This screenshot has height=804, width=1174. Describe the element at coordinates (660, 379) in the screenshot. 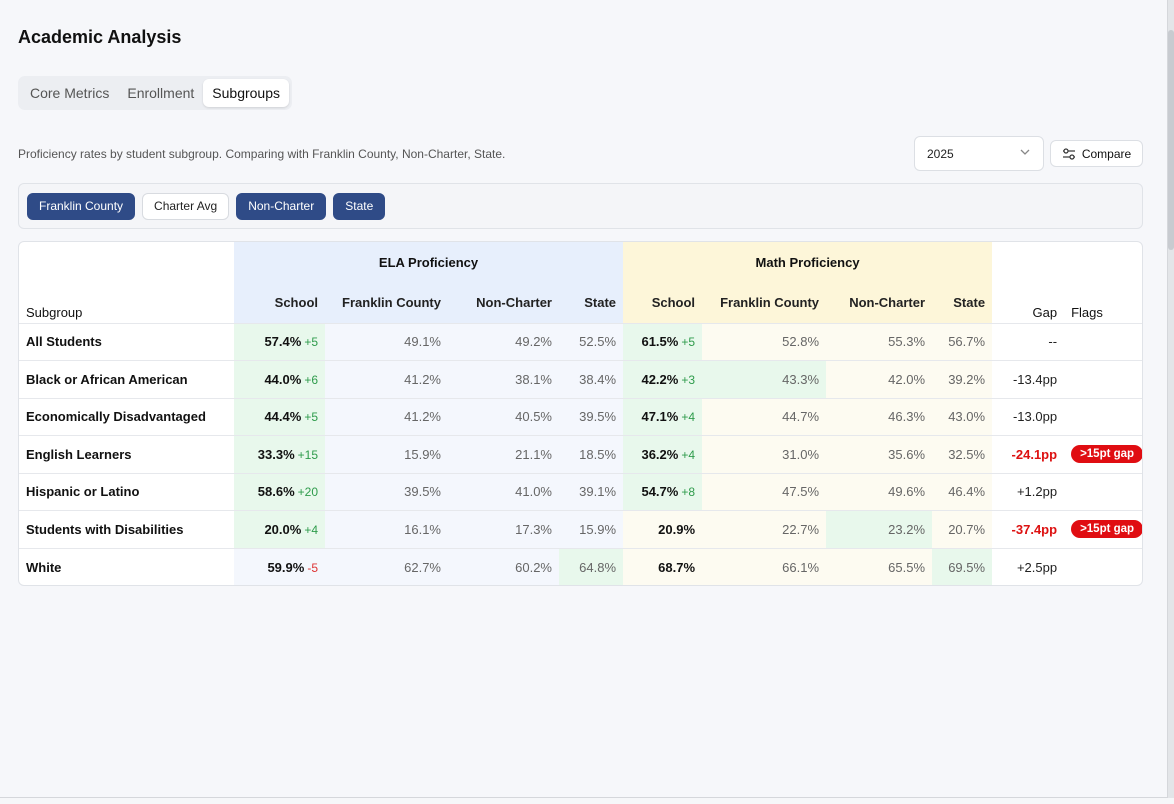

I see `math-school-pct: 42.2%` at that location.